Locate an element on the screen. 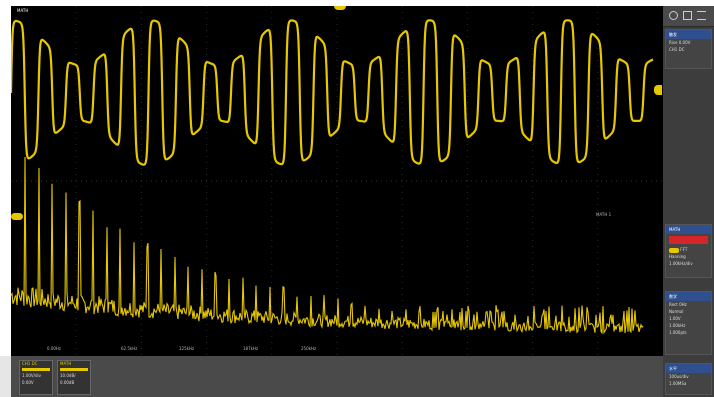 The image size is (714, 397). fft-panel-title: 数学 is located at coordinates (688, 296).